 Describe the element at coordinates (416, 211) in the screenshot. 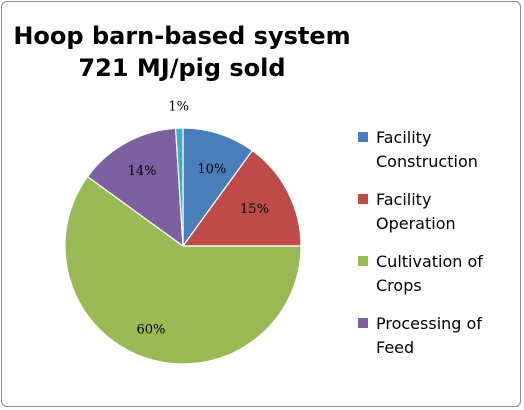

I see `legend-label-2: Facility Operation` at that location.